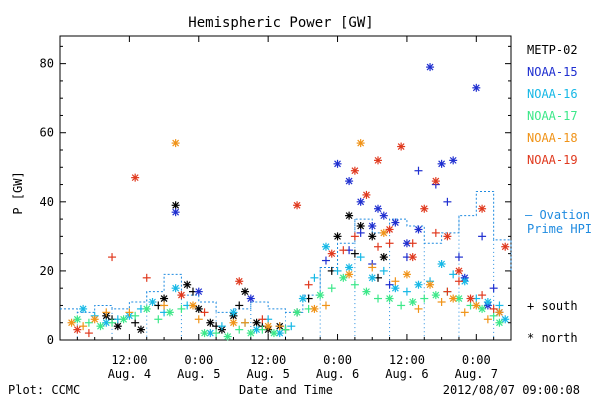 This screenshot has width=600, height=400. Describe the element at coordinates (552, 338) in the screenshot. I see `marker-legend-north: * north` at that location.